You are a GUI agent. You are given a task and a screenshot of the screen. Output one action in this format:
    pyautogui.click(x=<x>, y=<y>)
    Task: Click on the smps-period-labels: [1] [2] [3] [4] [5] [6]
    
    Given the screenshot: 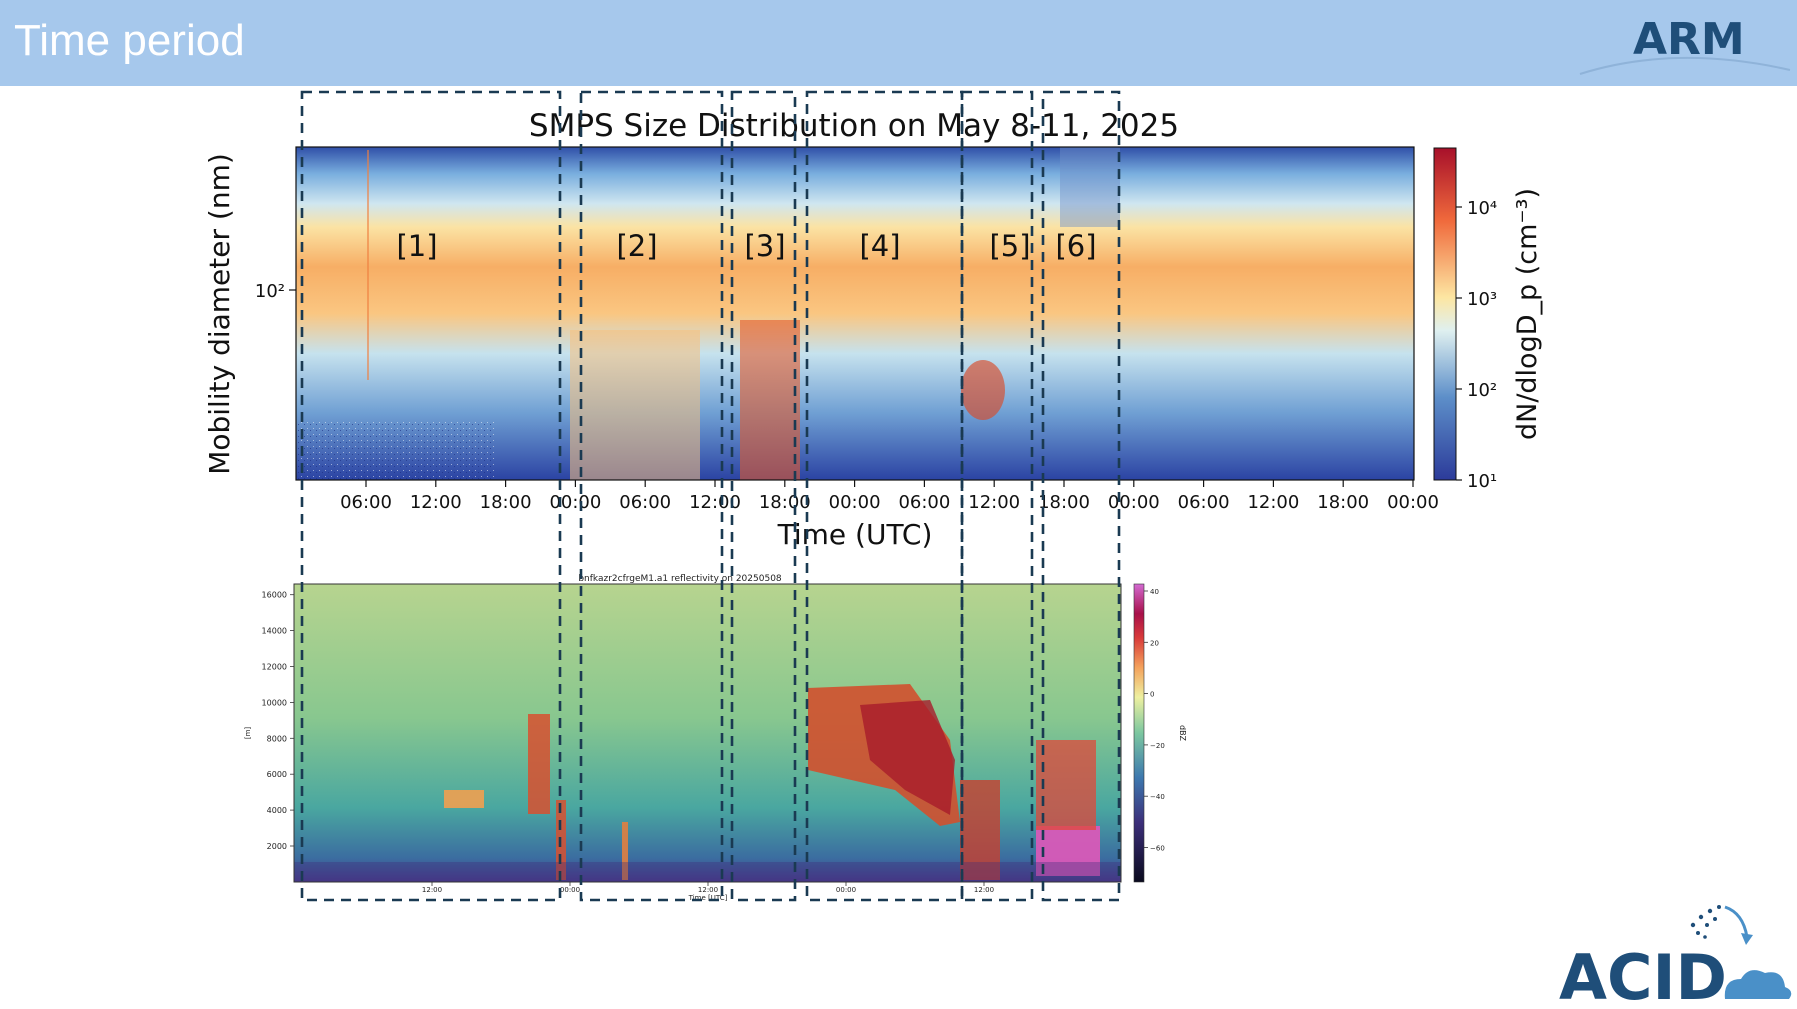 What is the action you would take?
    pyautogui.click(x=746, y=246)
    